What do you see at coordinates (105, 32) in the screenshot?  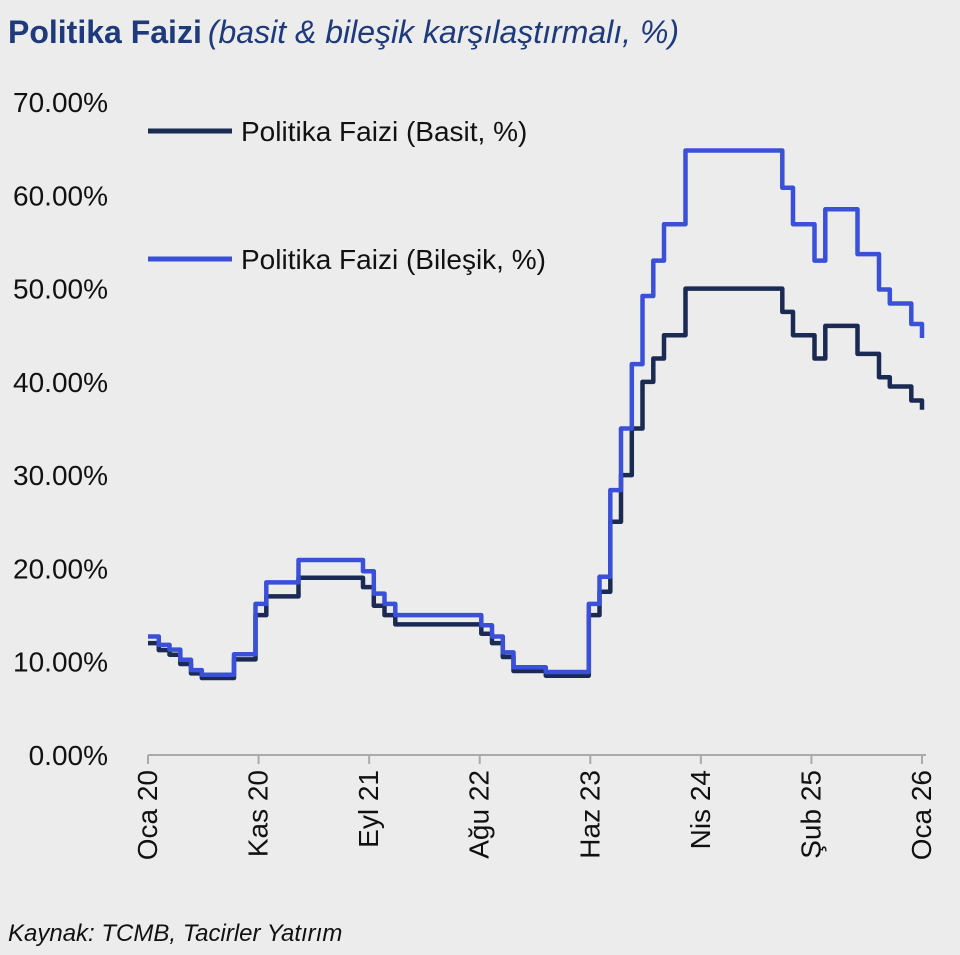 I see `chart-title: Politika Faizi` at bounding box center [105, 32].